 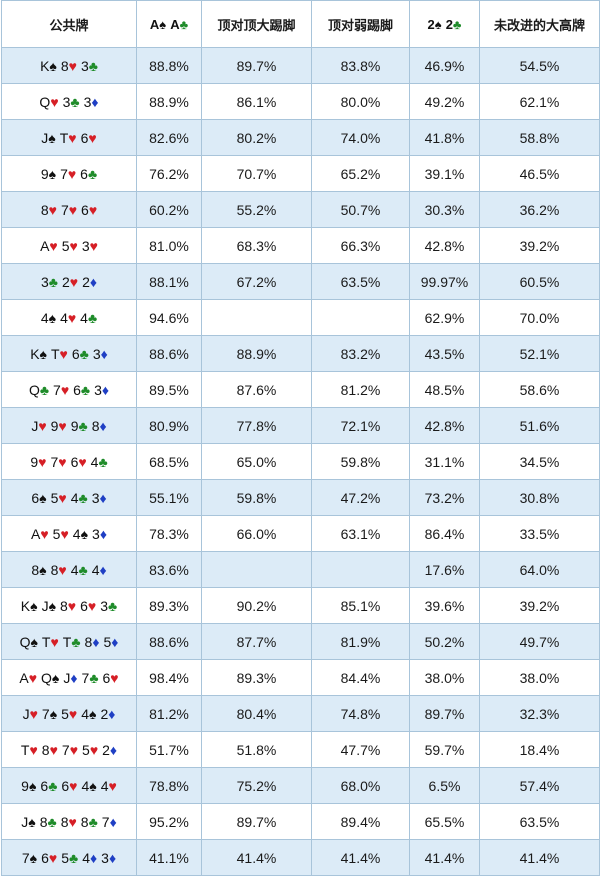 I want to click on cell-top-pair-weak-kicker: 65.2%, so click(x=360, y=173).